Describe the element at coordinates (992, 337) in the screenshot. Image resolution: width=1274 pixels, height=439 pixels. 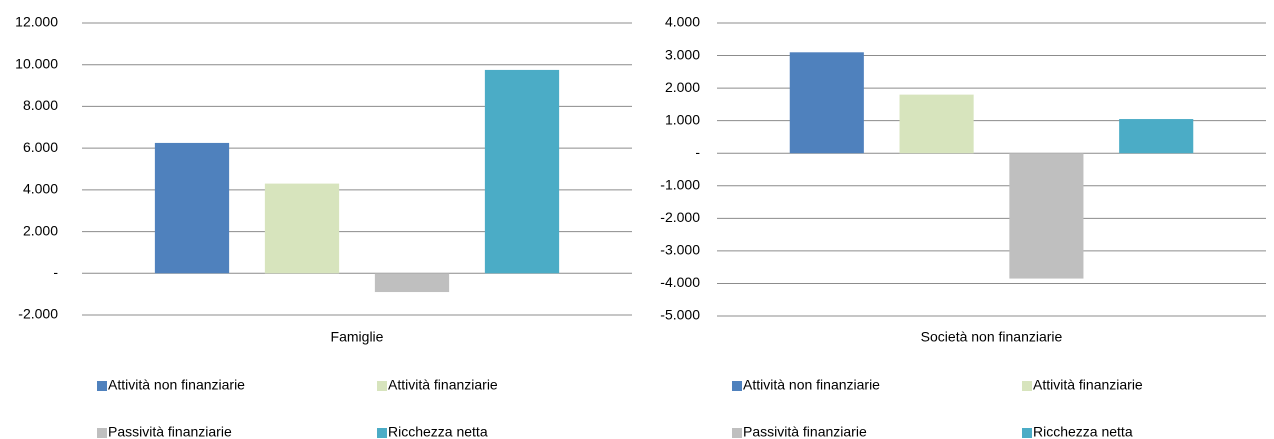
I see `x-tick-label: Società non finanziarie` at that location.